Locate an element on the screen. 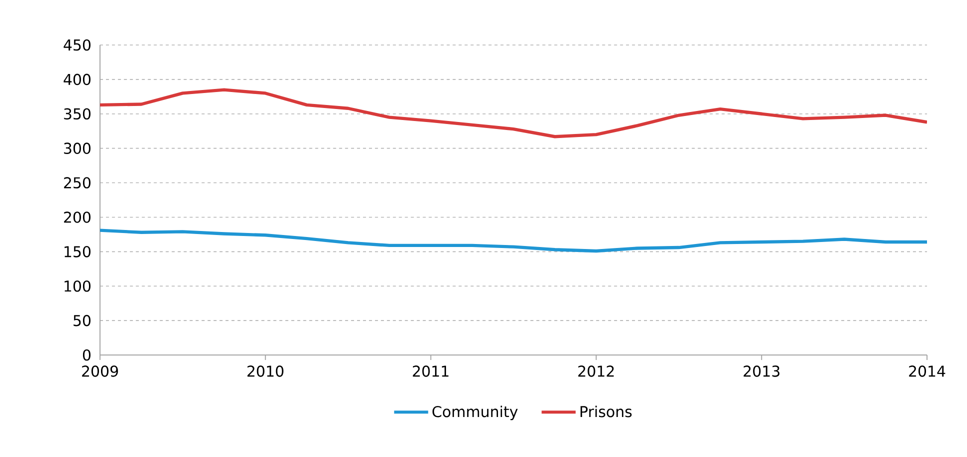 The image size is (967, 457). y-tick-label: 250 is located at coordinates (77, 182).